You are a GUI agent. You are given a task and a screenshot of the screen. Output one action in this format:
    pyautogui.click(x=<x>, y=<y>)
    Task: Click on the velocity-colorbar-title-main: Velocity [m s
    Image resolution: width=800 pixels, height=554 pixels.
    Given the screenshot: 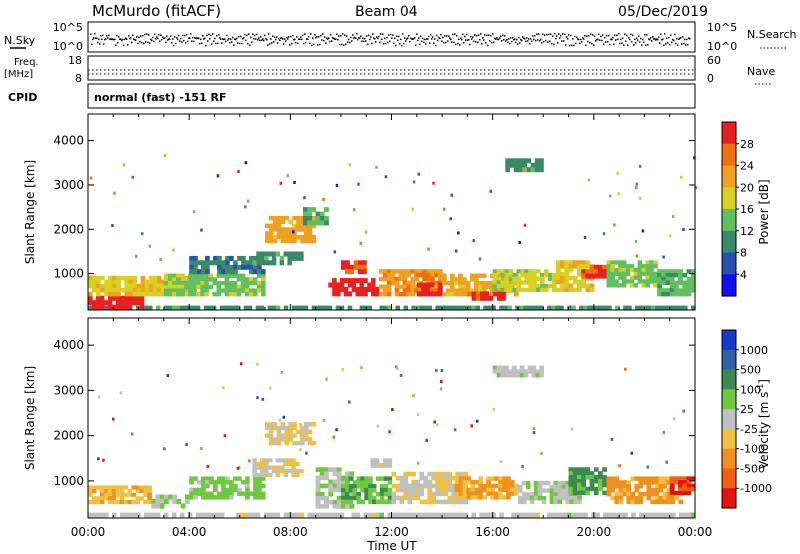 What is the action you would take?
    pyautogui.click(x=764, y=430)
    